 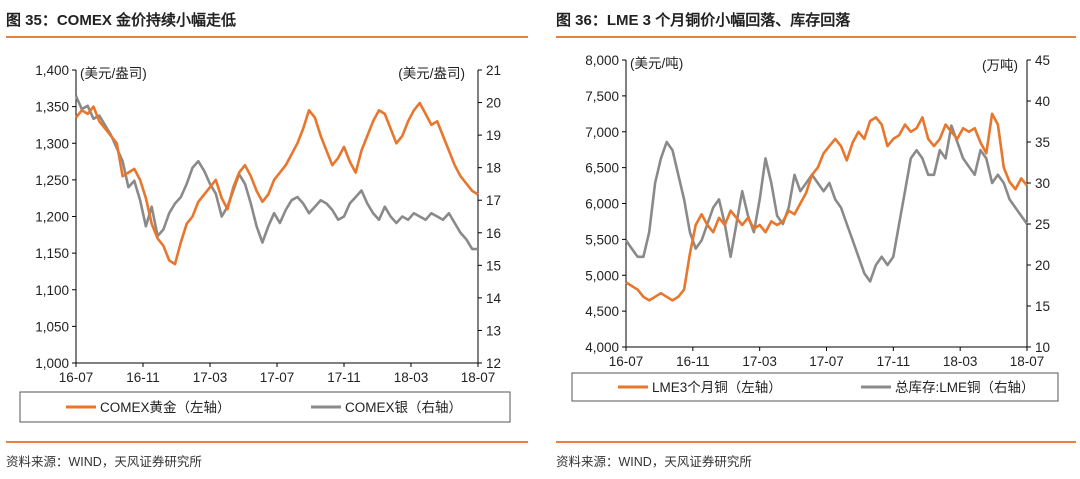 I want to click on right-axis-unit: (万吨), so click(x=1000, y=65).